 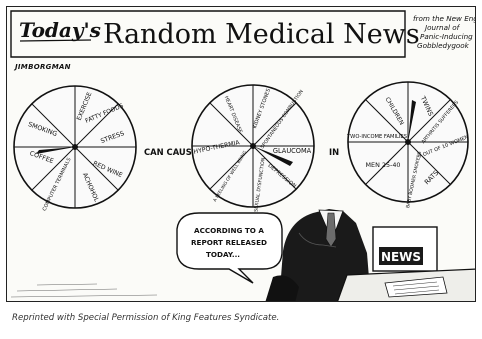 I want to click on source-line-1: from the New England, so click(x=444, y=18).